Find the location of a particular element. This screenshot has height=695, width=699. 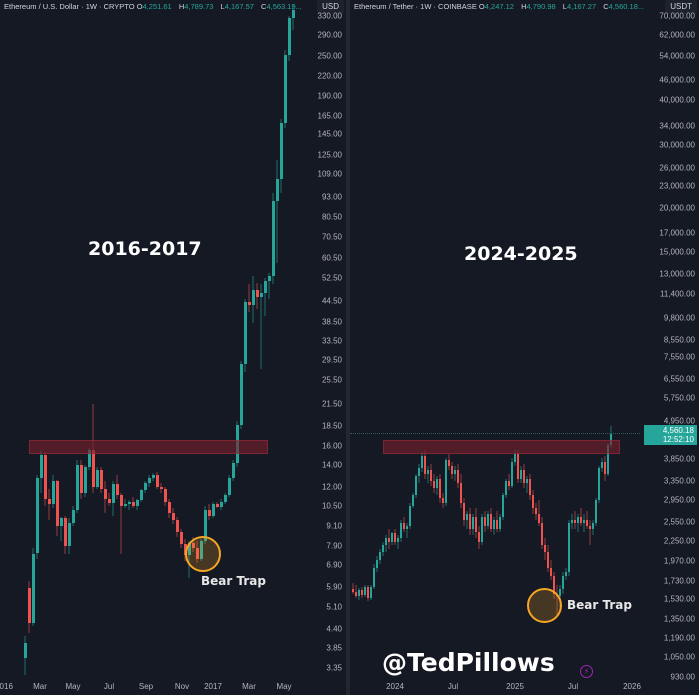

time-tick: 2024 is located at coordinates (395, 686).